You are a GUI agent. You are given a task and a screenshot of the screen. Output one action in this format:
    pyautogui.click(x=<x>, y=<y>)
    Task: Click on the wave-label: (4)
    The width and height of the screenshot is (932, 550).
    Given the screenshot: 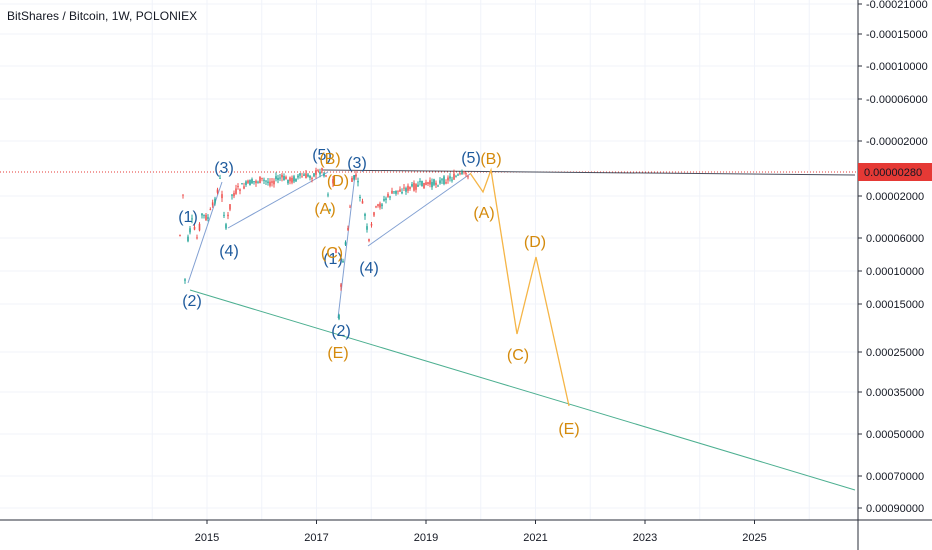 What is the action you would take?
    pyautogui.click(x=369, y=268)
    